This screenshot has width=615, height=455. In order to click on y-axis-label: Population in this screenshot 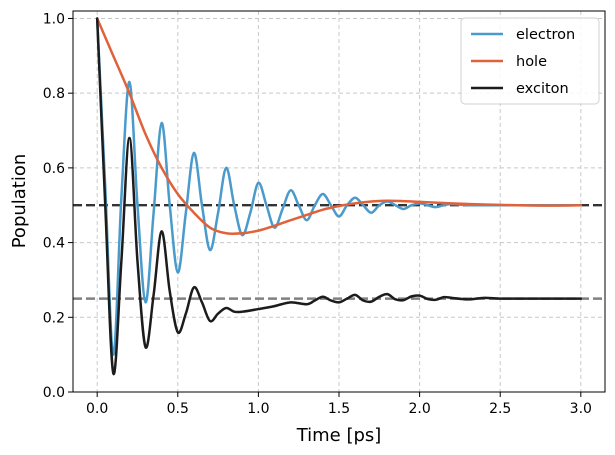, I will do `click(19, 201)`.